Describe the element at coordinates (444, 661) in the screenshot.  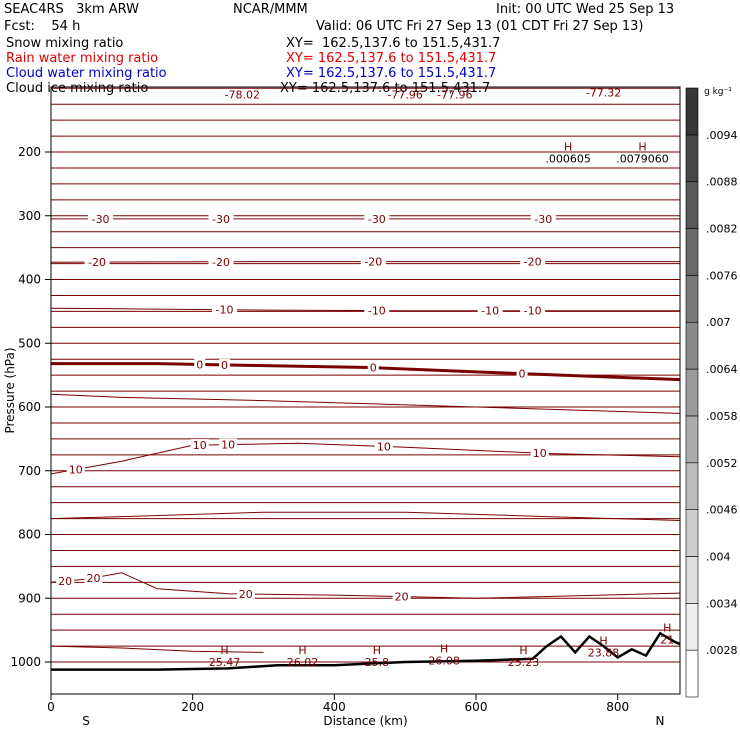
I see `high-value: 26.08` at that location.